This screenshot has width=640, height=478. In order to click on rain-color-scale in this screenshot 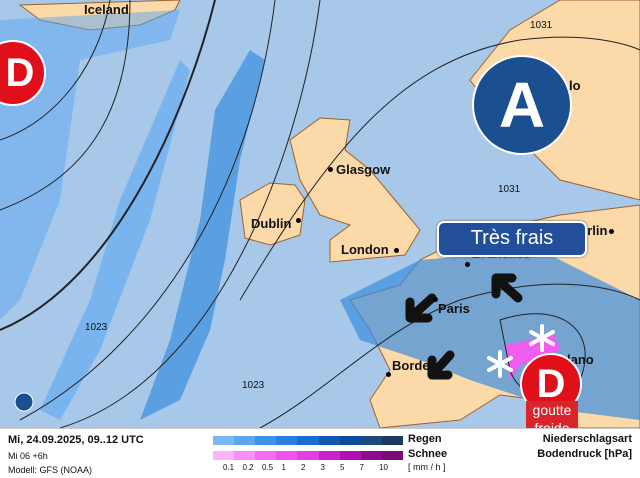, I will do `click(308, 440)`.